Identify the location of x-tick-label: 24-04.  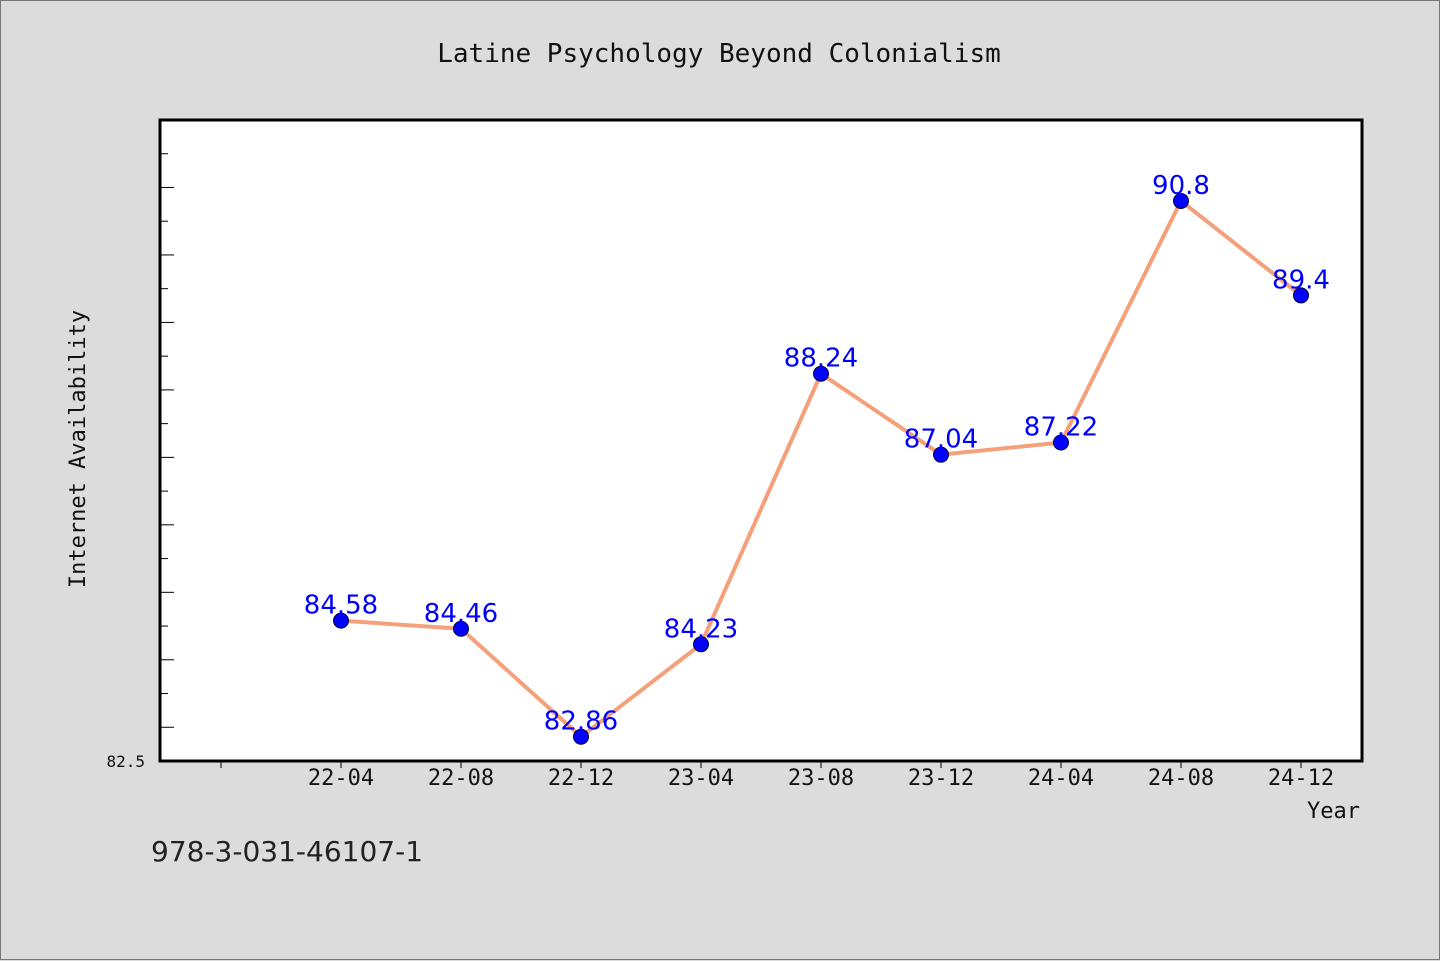
(1061, 778).